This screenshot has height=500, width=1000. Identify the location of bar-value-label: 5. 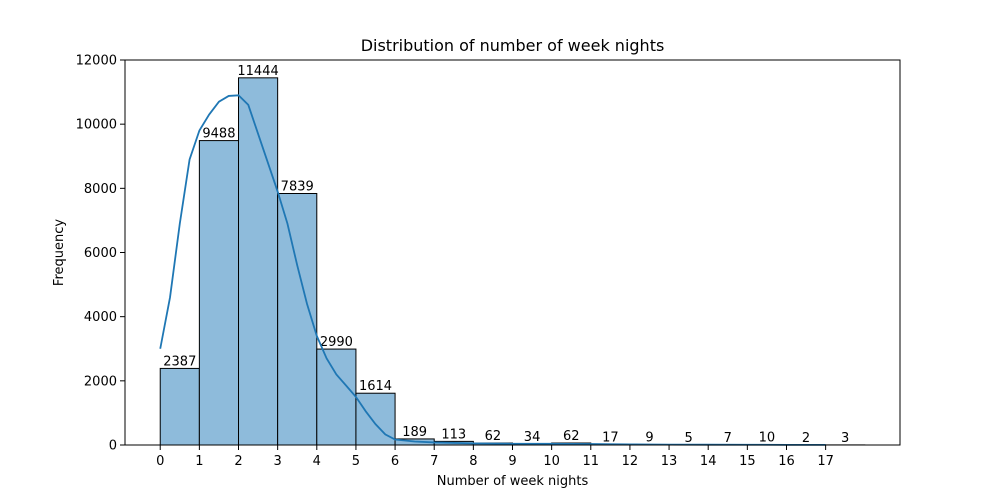
(688, 438).